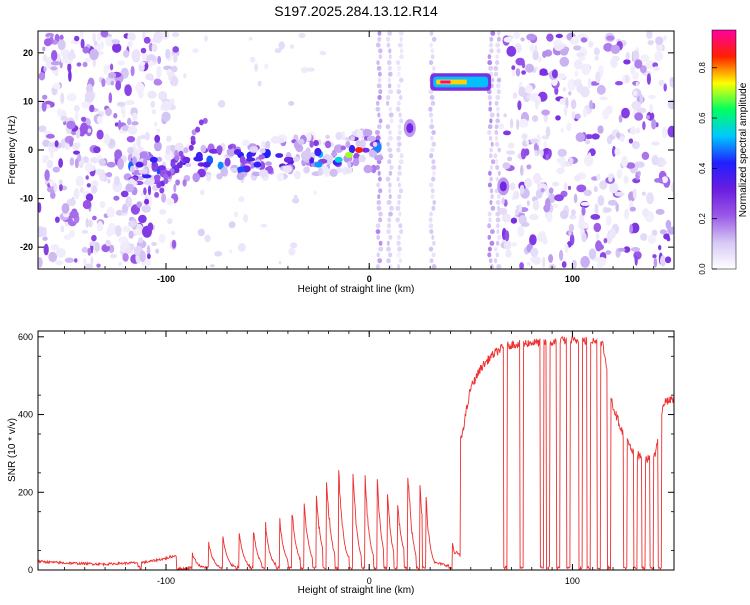 The height and width of the screenshot is (605, 750). What do you see at coordinates (30, 570) in the screenshot?
I see `snr-ytick-label: 0` at bounding box center [30, 570].